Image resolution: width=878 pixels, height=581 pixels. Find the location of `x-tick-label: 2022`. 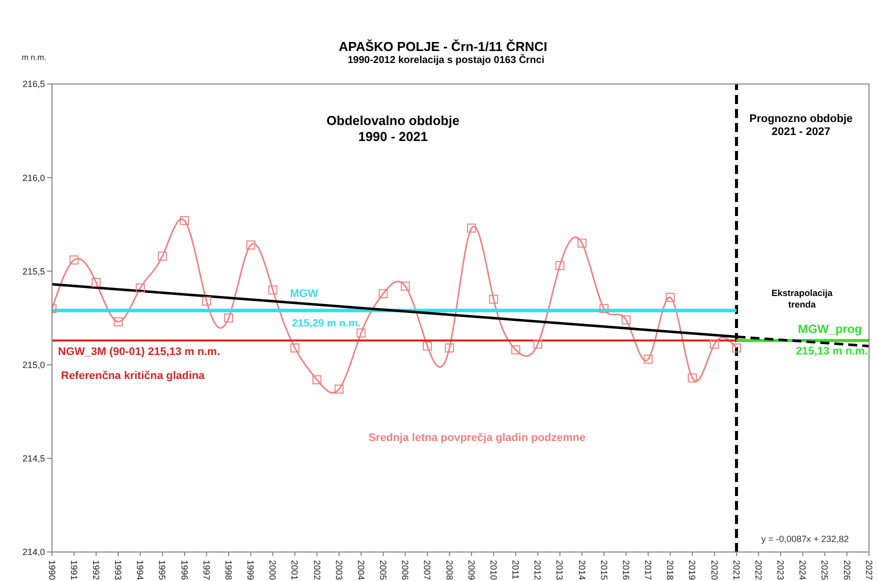

x-tick-label: 2022 is located at coordinates (758, 570).